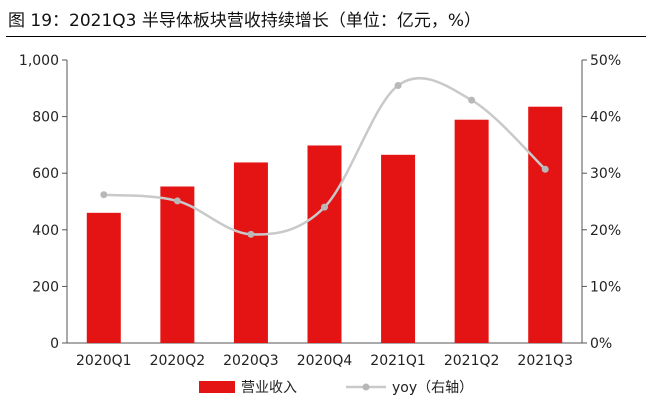 Image resolution: width=651 pixels, height=410 pixels. I want to click on left-tick-label: 800, so click(45, 118).